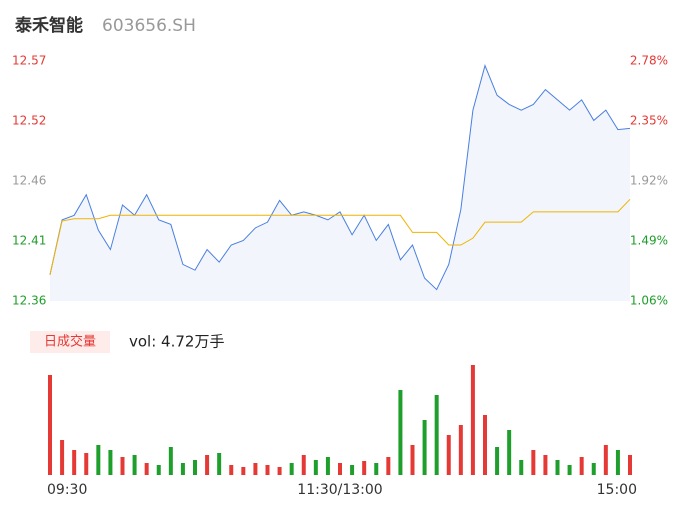  Describe the element at coordinates (649, 301) in the screenshot. I see `y2-tick-label: 1.06%` at that location.